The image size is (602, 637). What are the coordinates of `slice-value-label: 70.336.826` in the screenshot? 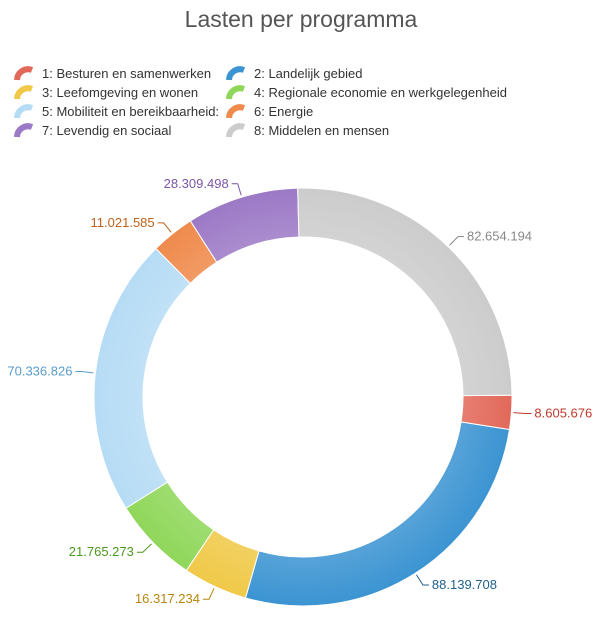 It's located at (39, 371).